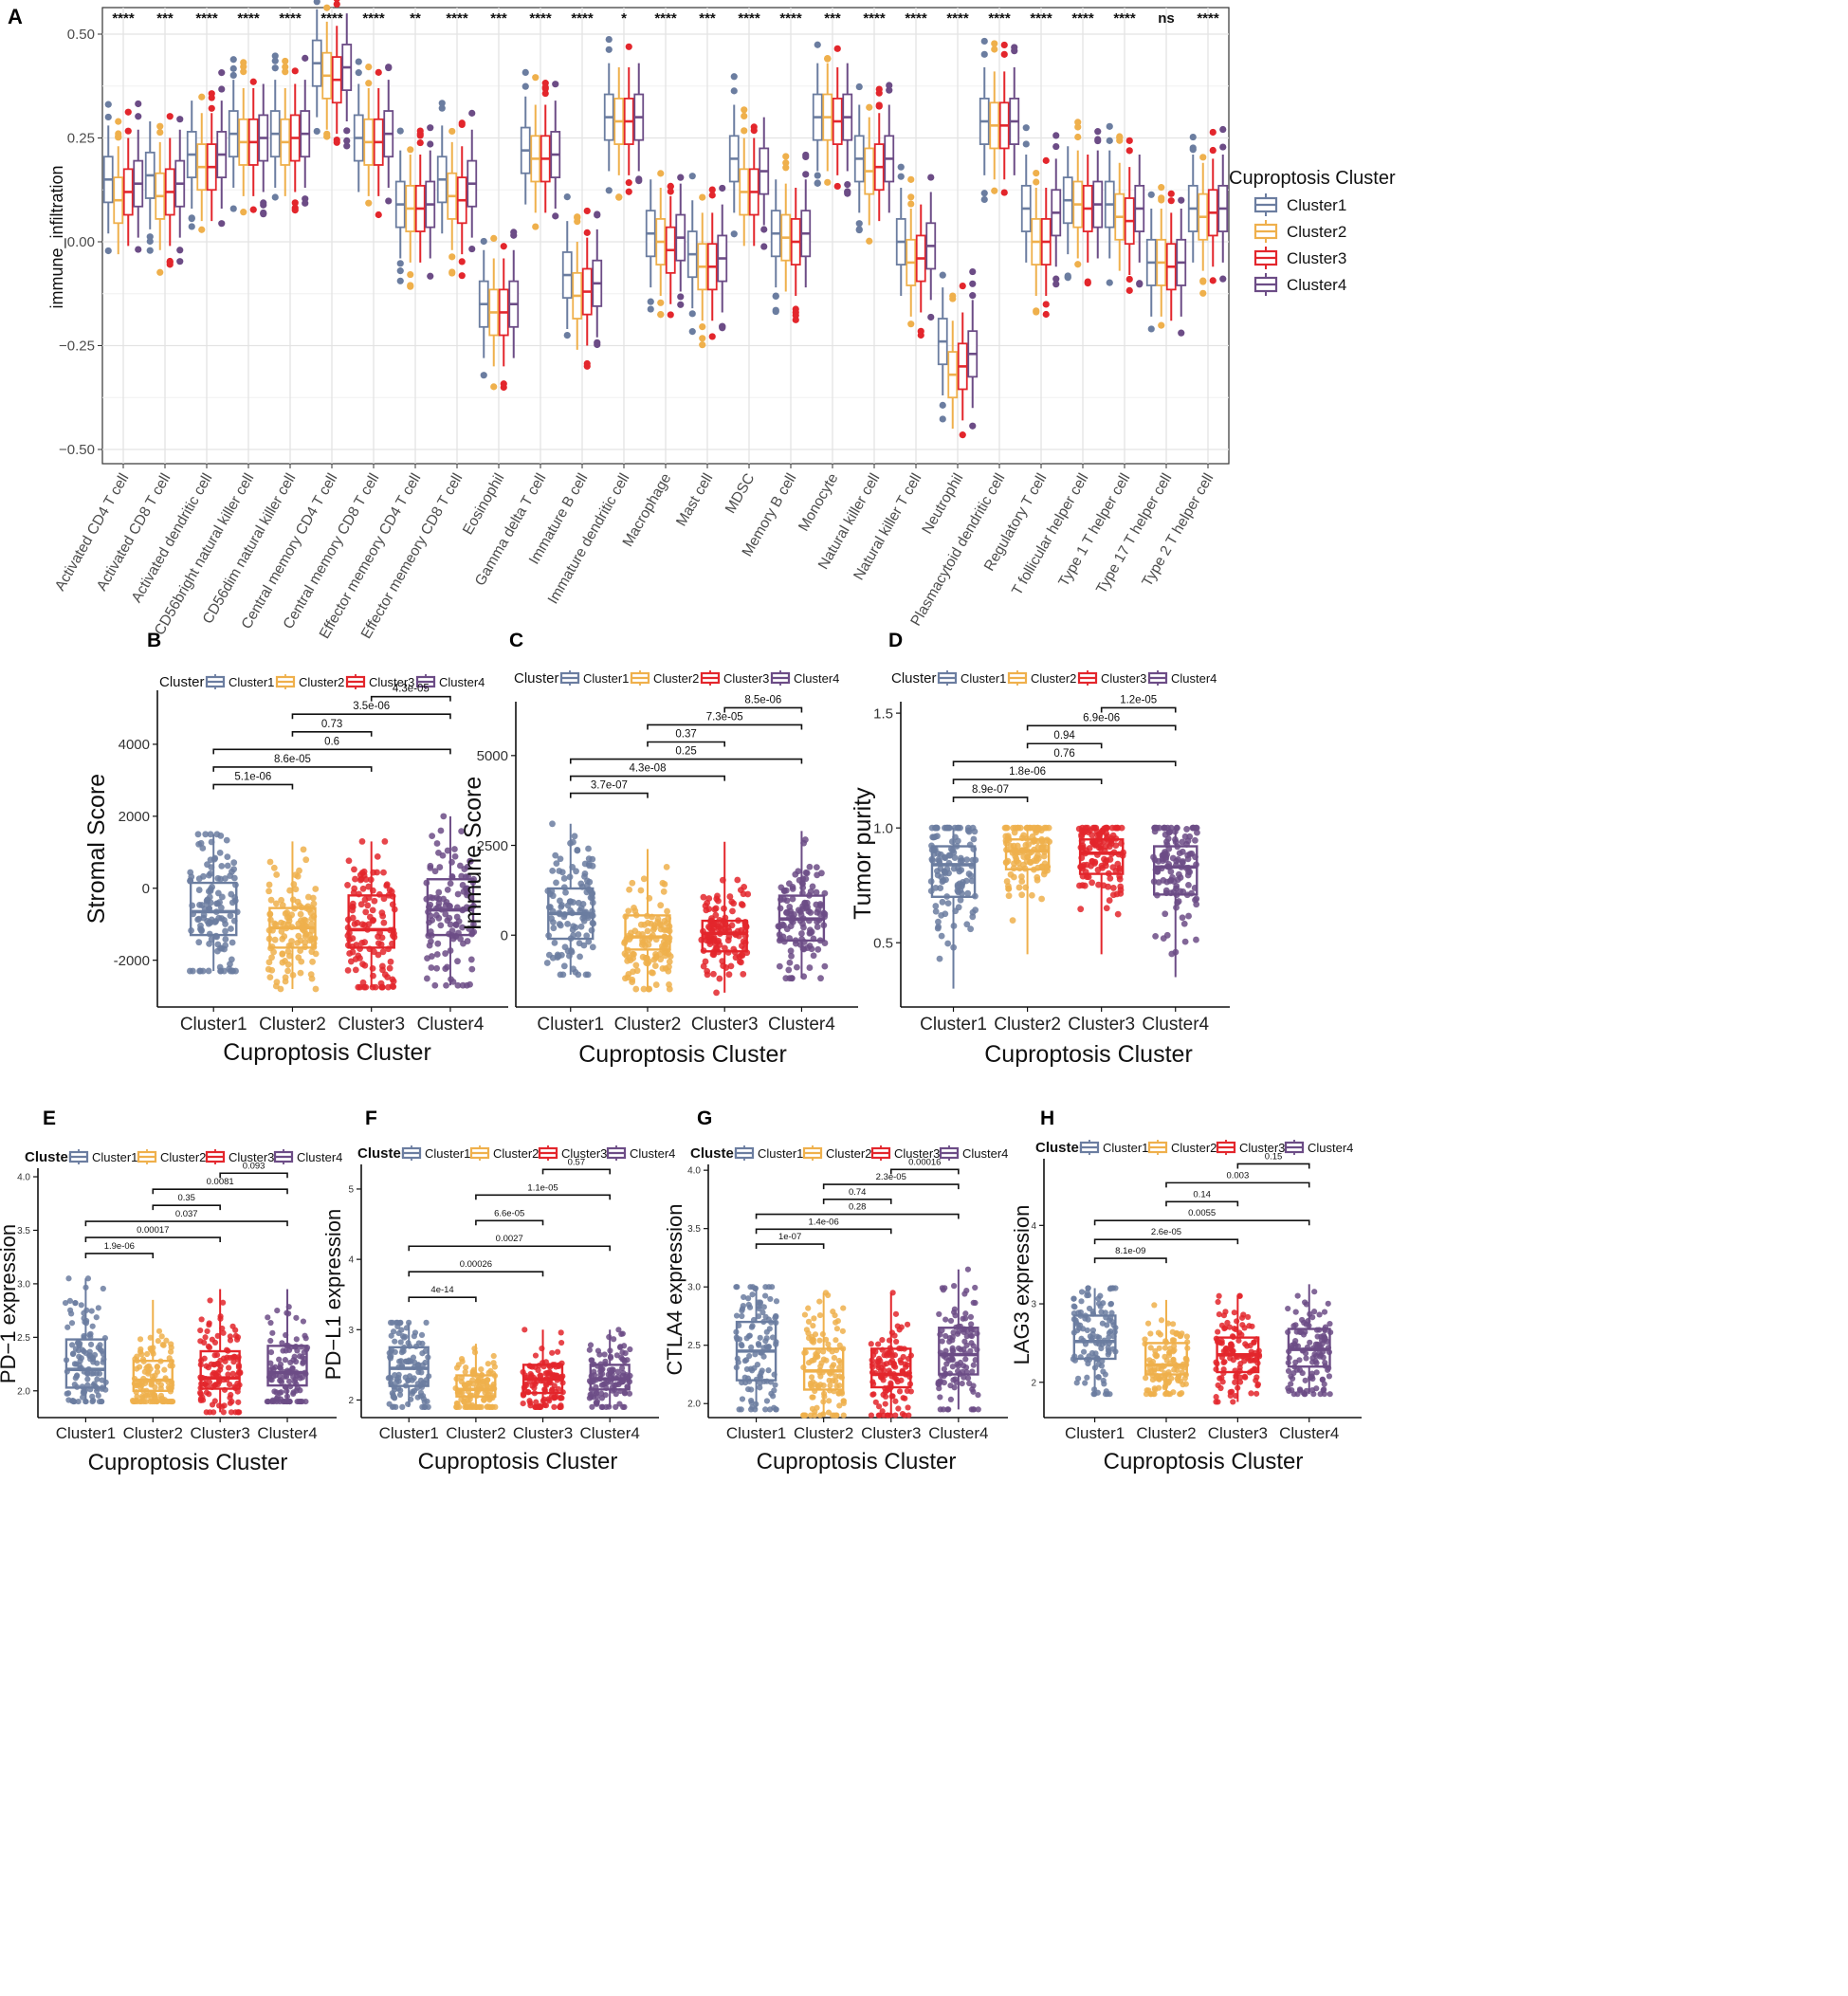 The height and width of the screenshot is (1996, 1848). Describe the element at coordinates (648, 1025) in the screenshot. I see `x-tick-label: Cluster2` at that location.